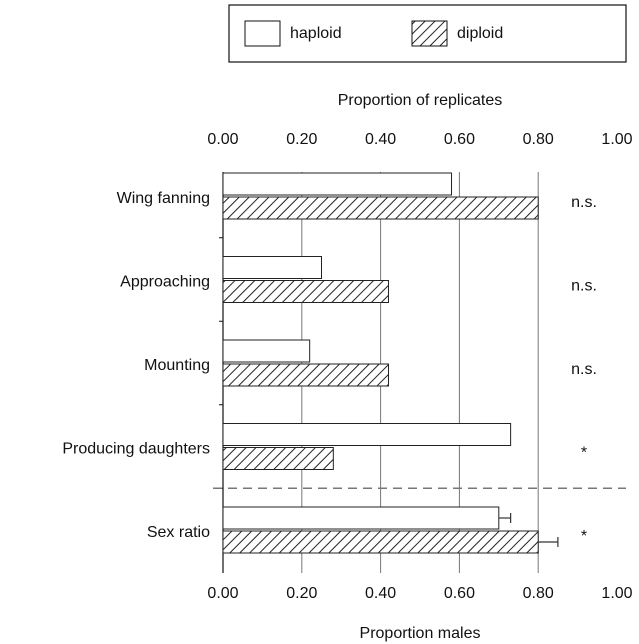  What do you see at coordinates (165, 282) in the screenshot?
I see `category-label: Approaching` at bounding box center [165, 282].